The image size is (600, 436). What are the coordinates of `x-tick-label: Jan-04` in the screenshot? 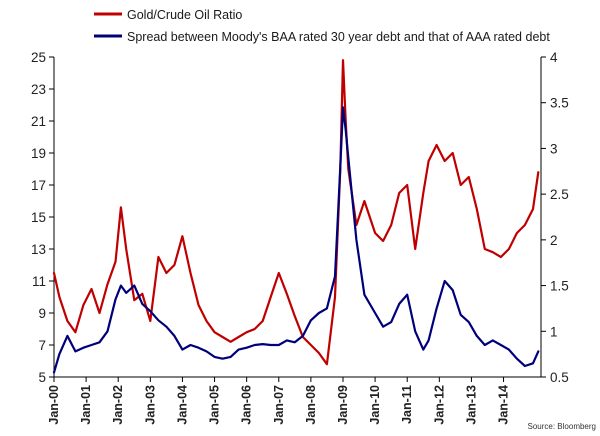 It's located at (182, 405).